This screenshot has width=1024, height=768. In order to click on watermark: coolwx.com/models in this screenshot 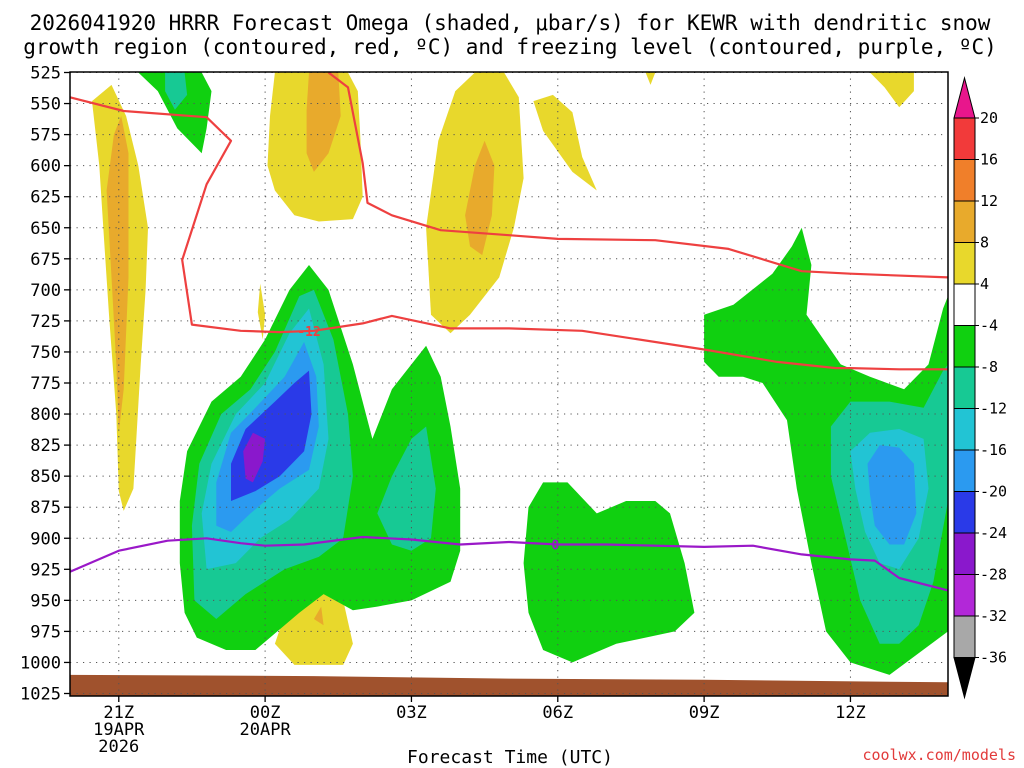, I will do `click(939, 755)`.